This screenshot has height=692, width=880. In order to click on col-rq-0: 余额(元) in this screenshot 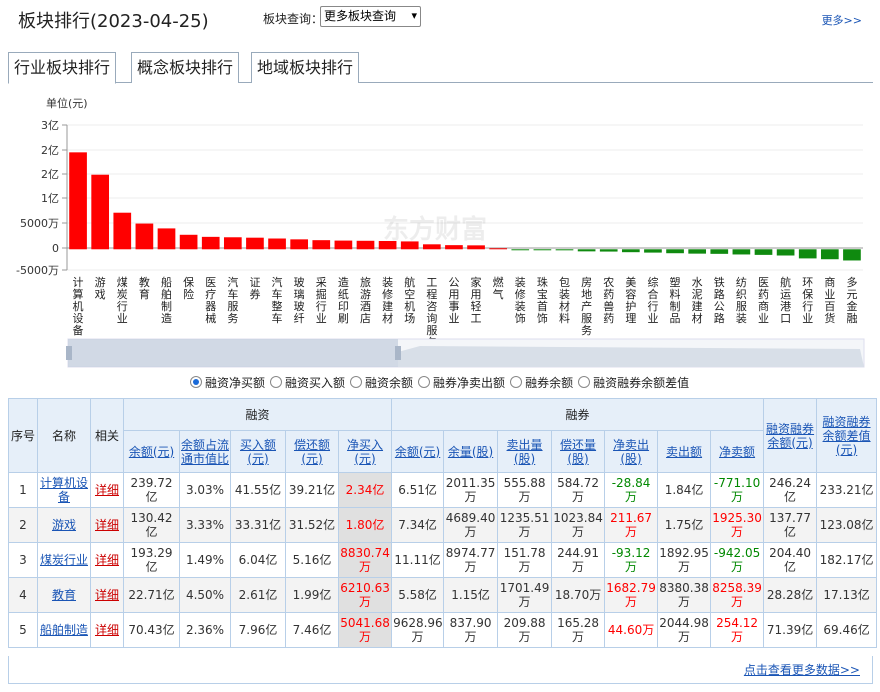, I will do `click(418, 451)`.